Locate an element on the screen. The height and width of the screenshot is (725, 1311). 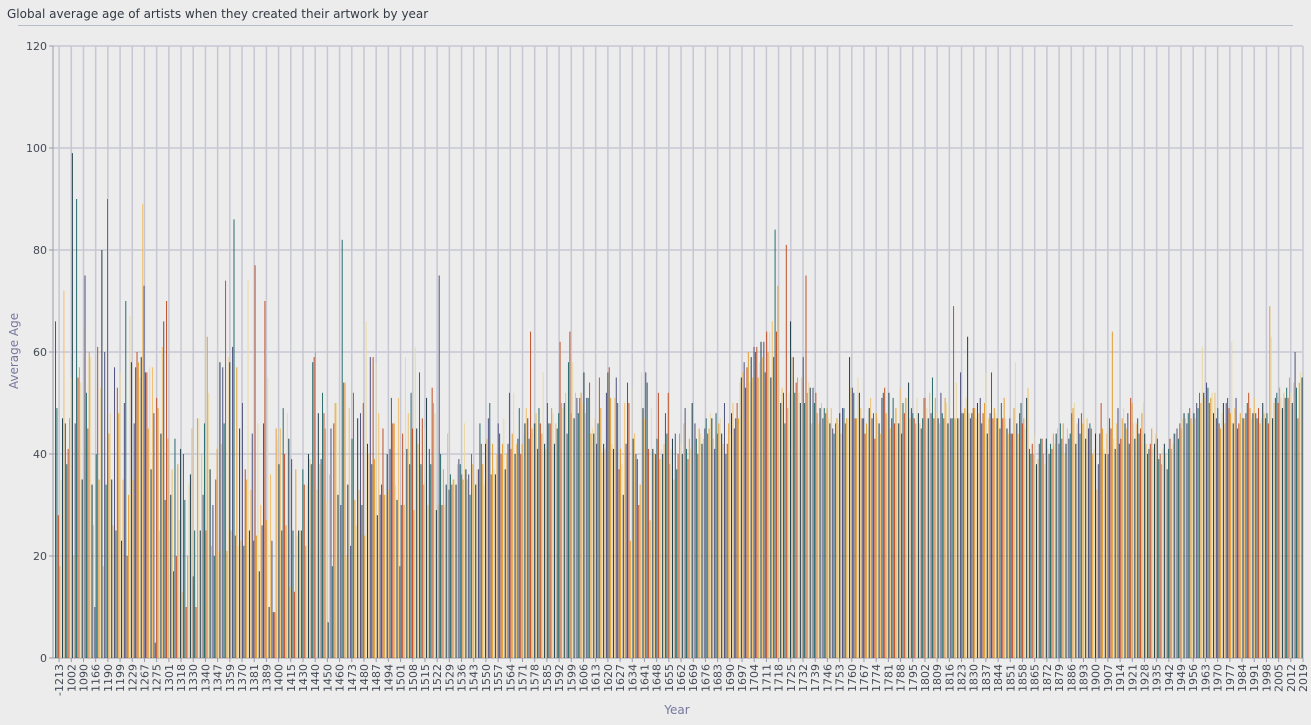
x-tick-label: 1725 is located at coordinates (791, 678).